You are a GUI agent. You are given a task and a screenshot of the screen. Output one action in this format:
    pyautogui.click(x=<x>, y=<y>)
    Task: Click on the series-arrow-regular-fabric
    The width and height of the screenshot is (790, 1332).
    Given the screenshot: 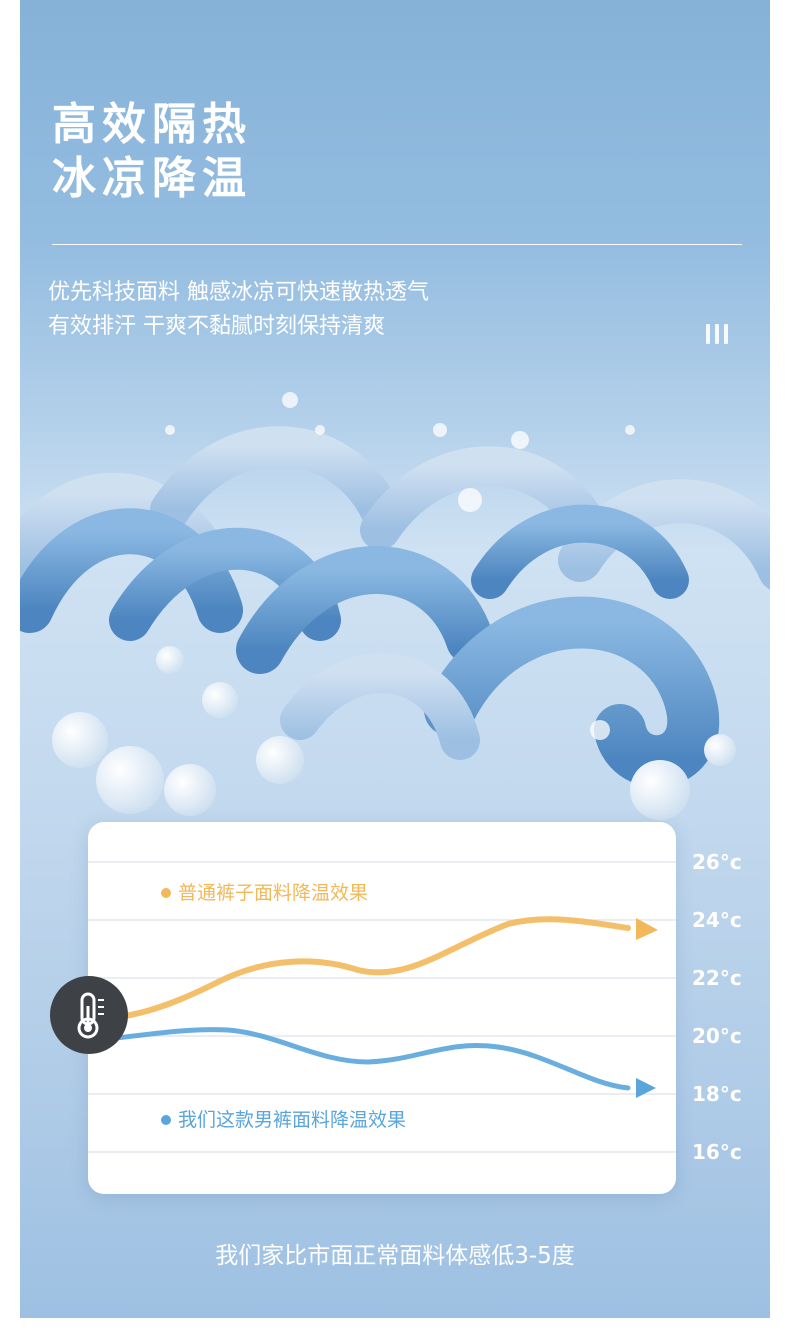 What is the action you would take?
    pyautogui.click(x=647, y=929)
    